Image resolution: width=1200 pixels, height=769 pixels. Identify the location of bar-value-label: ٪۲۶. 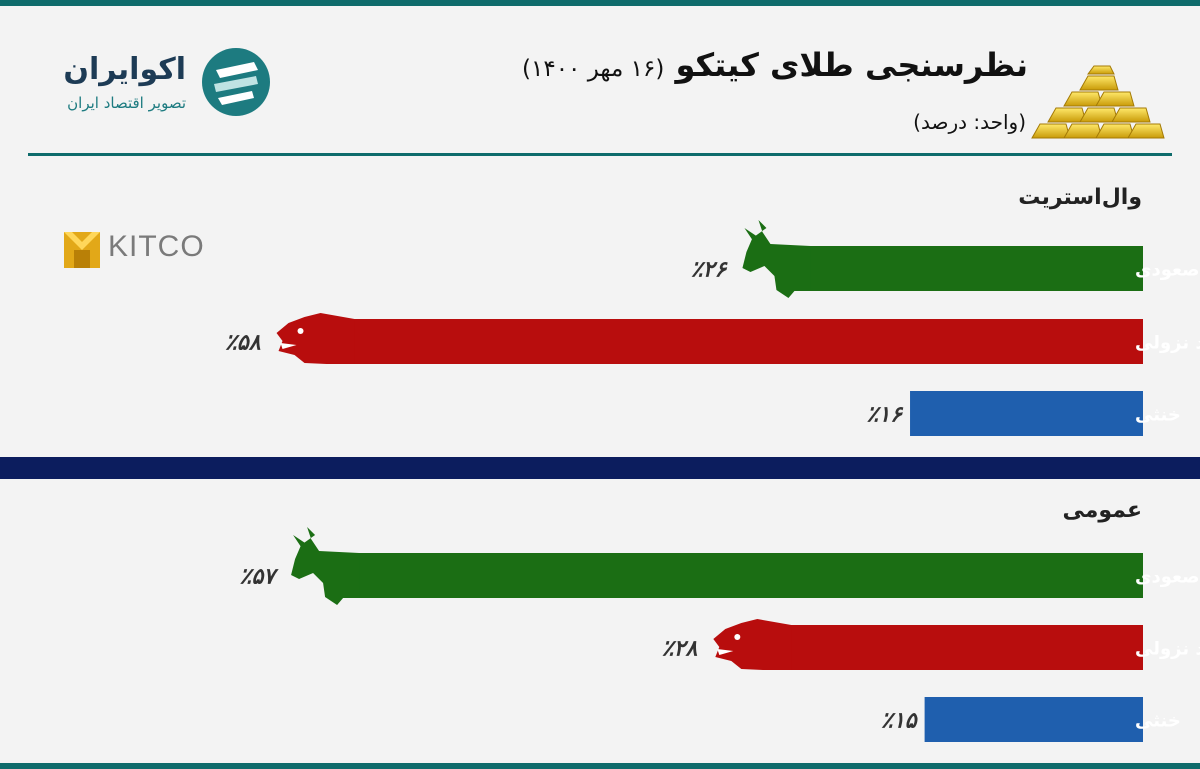
(710, 270).